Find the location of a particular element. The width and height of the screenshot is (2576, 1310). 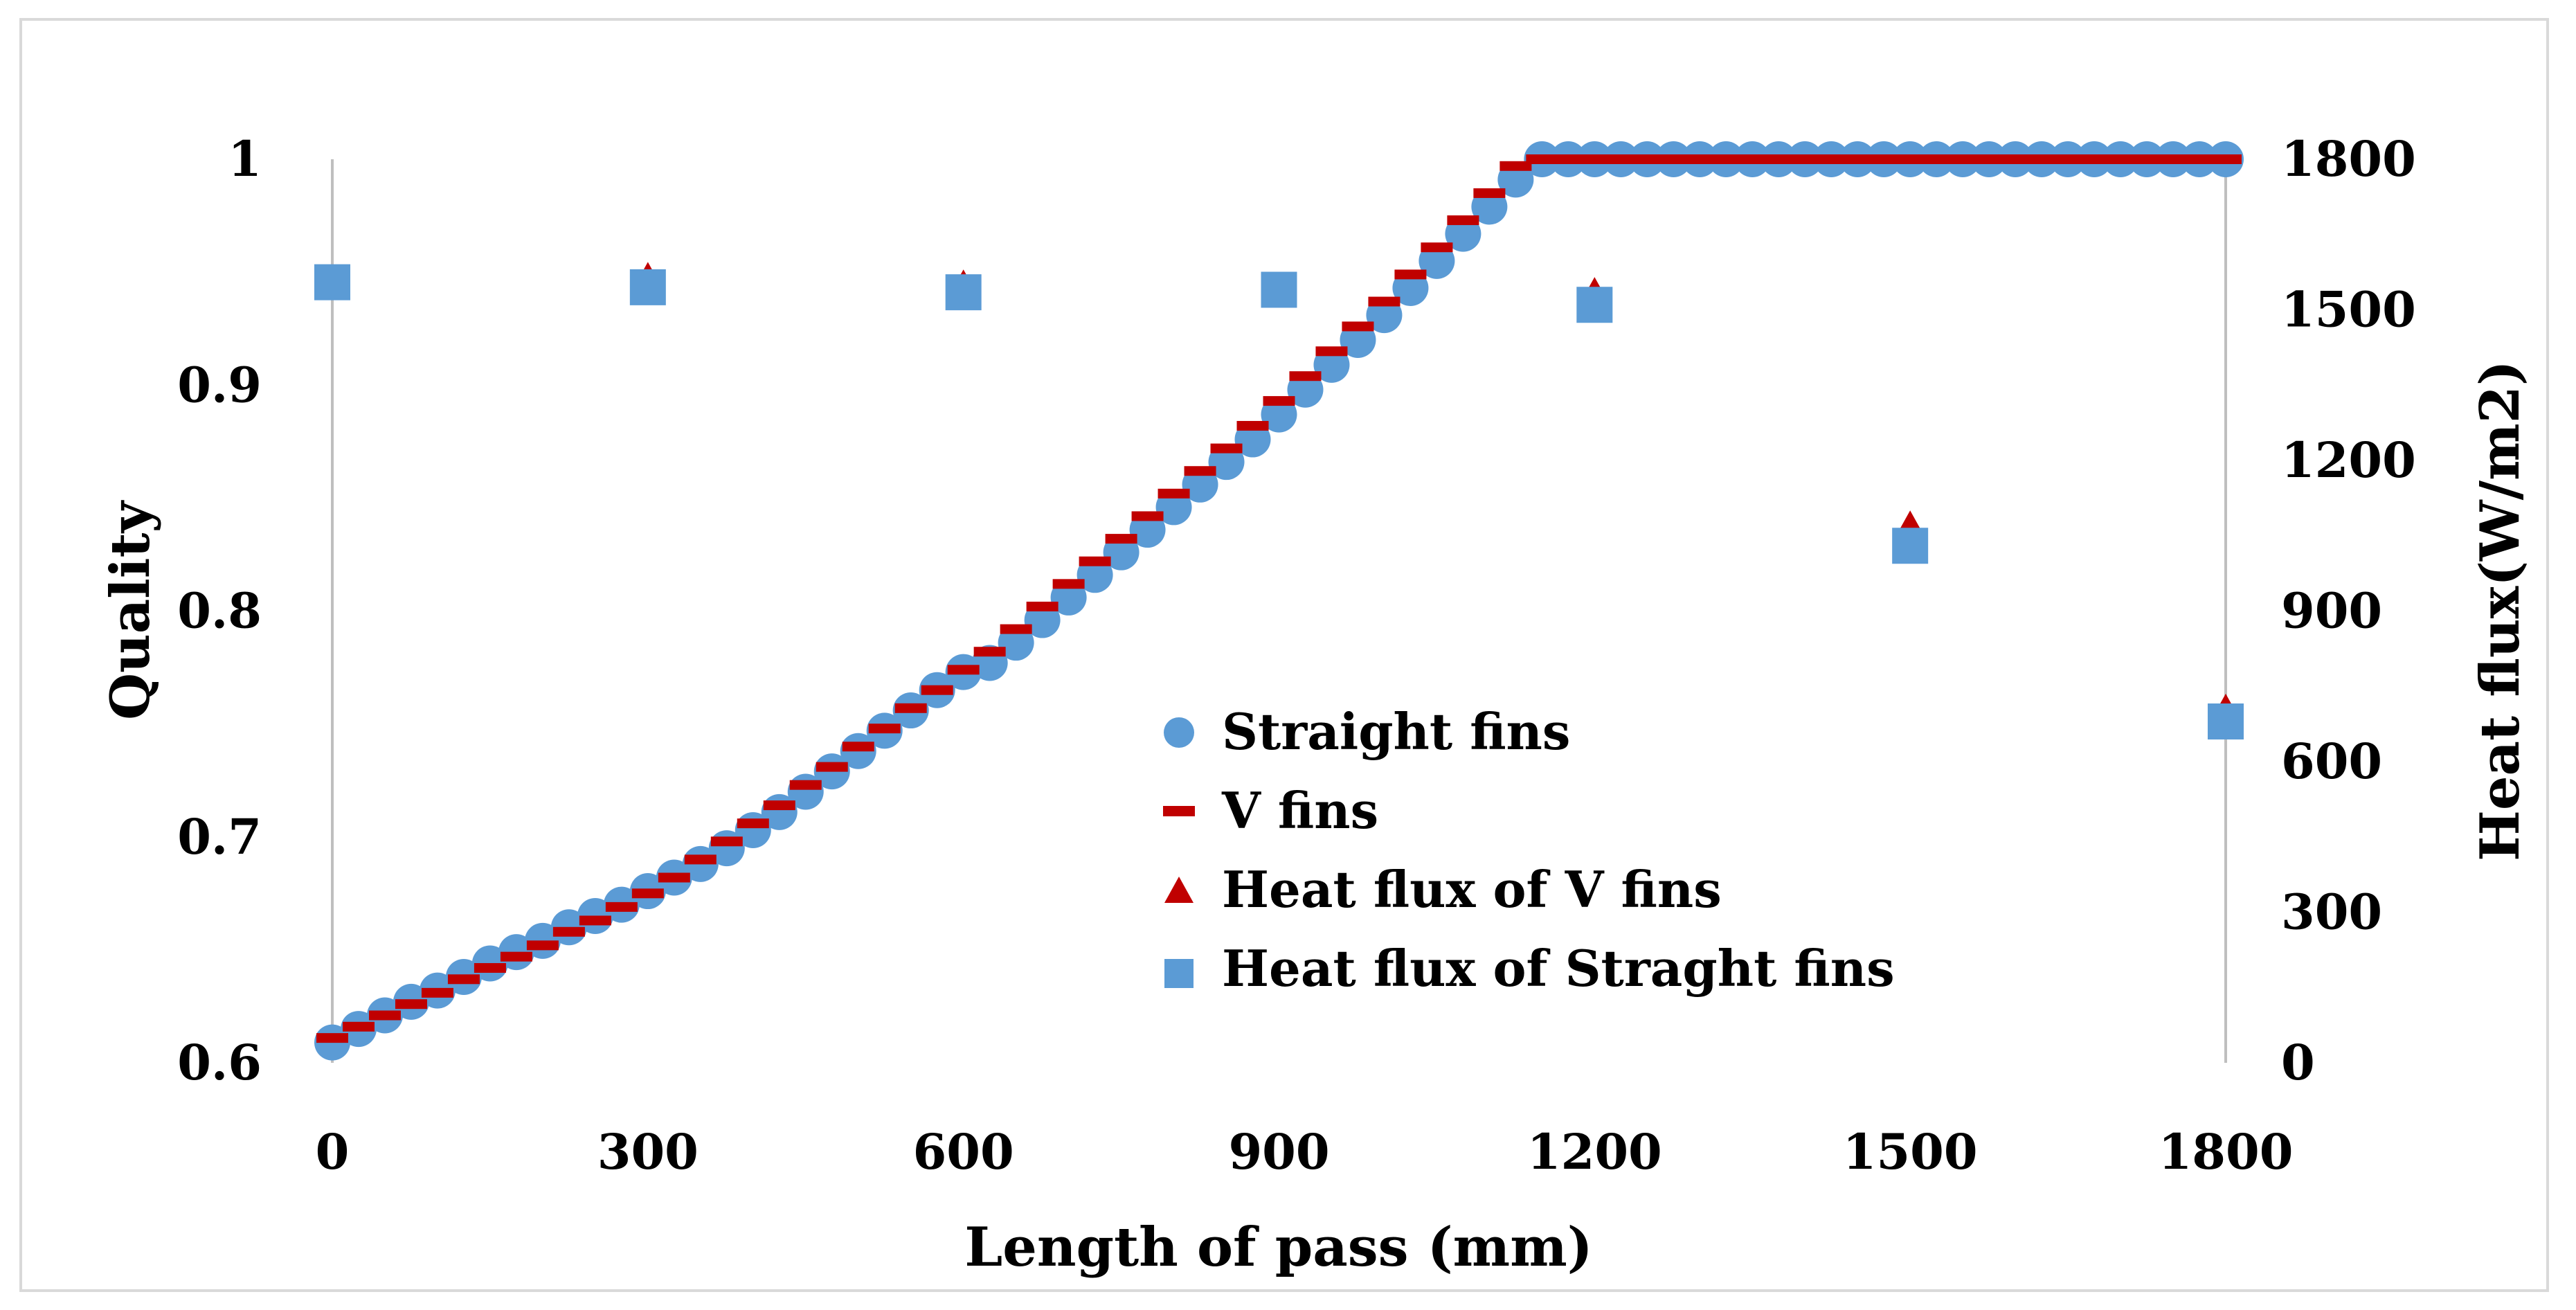

x-tick-label: 300 is located at coordinates (648, 1152).